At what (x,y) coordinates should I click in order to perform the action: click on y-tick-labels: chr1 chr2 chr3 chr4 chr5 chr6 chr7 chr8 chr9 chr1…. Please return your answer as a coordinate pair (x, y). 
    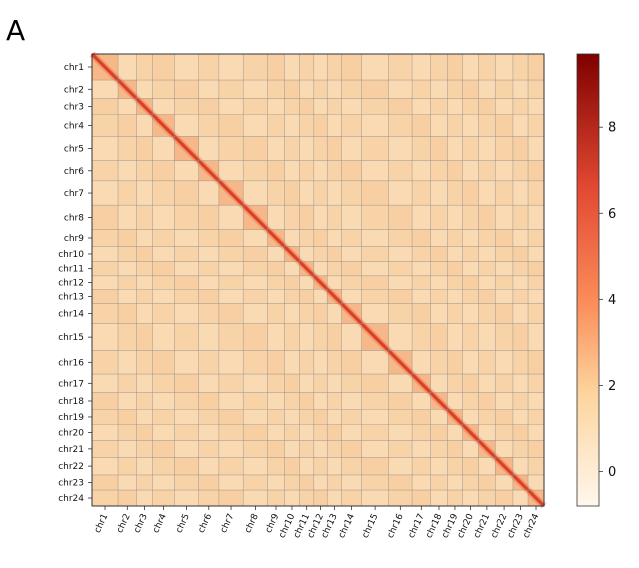
    Looking at the image, I should click on (75, 283).